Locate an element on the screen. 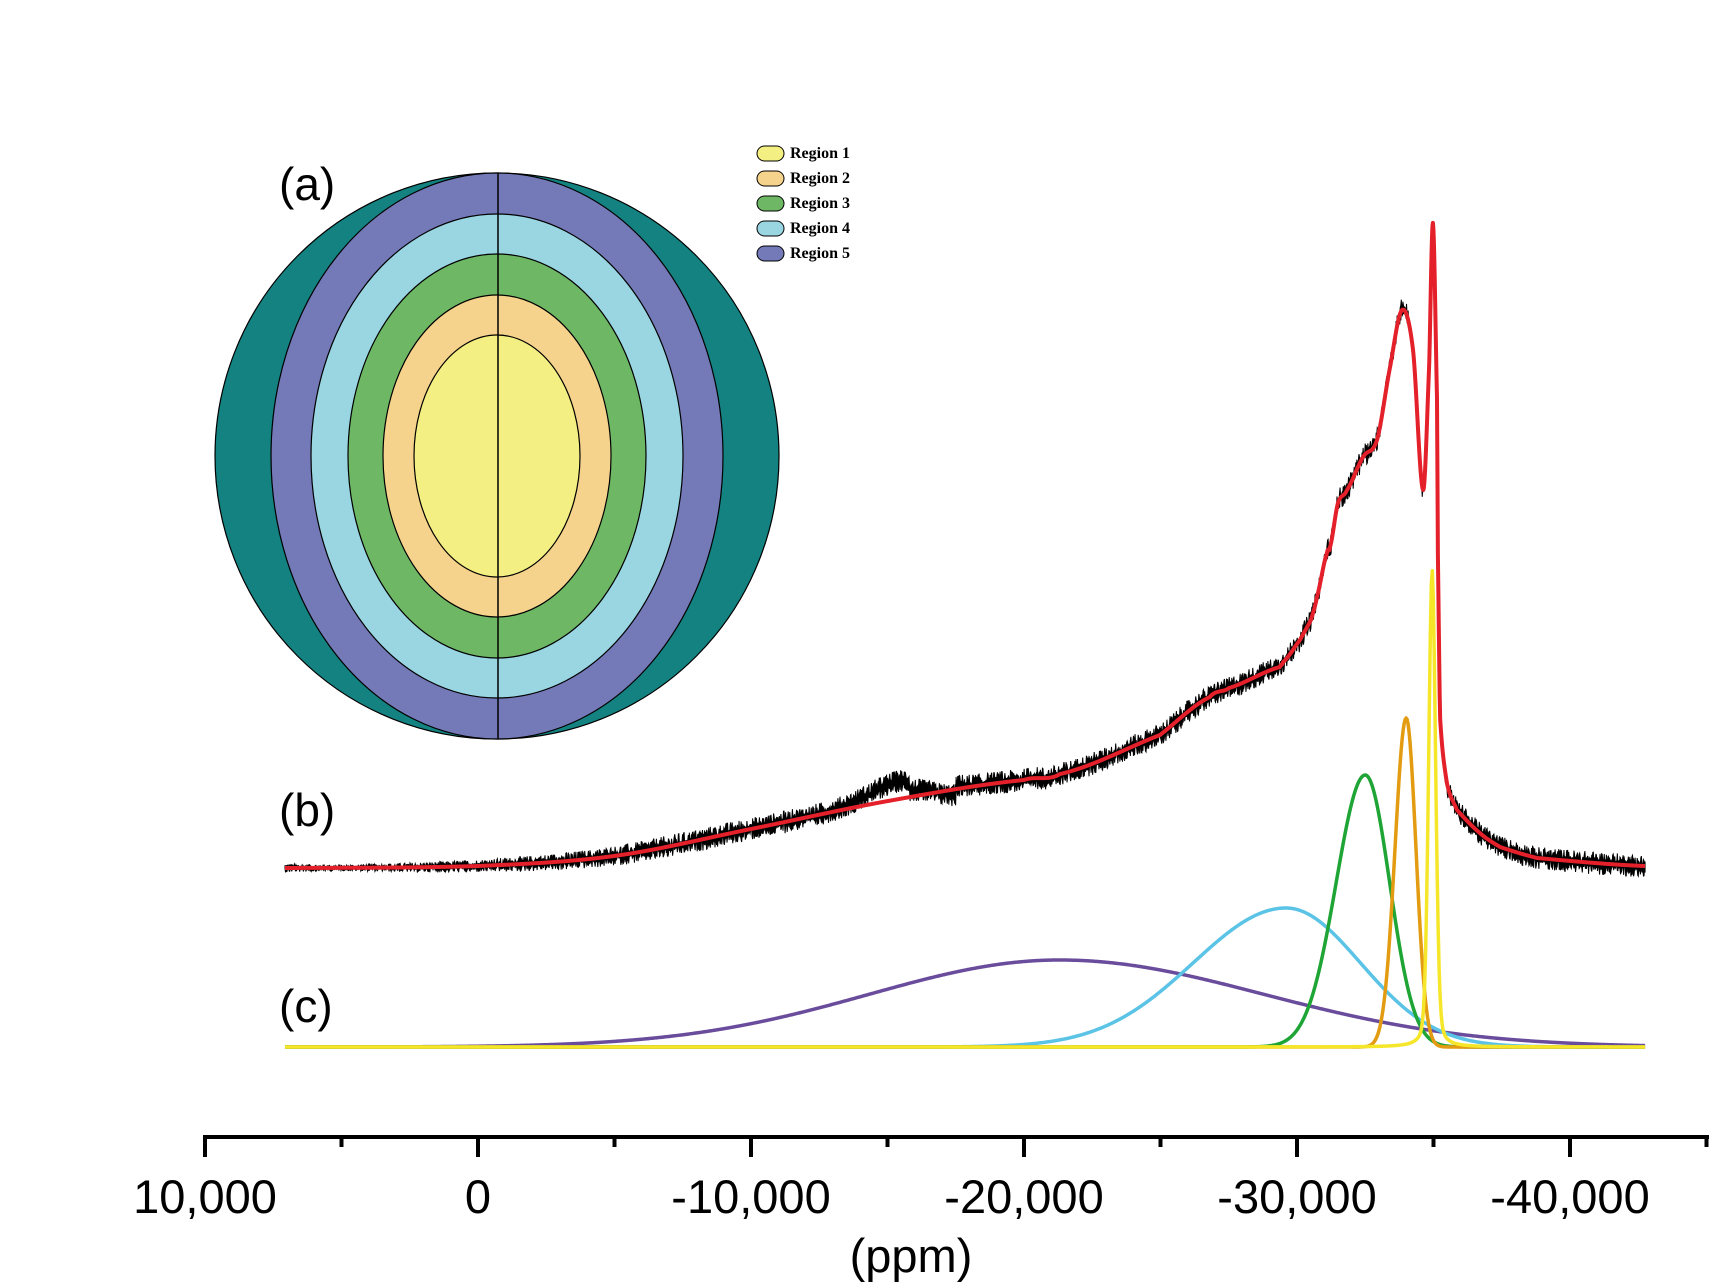 The image size is (1709, 1288). legend-label: Region 5 is located at coordinates (820, 253).